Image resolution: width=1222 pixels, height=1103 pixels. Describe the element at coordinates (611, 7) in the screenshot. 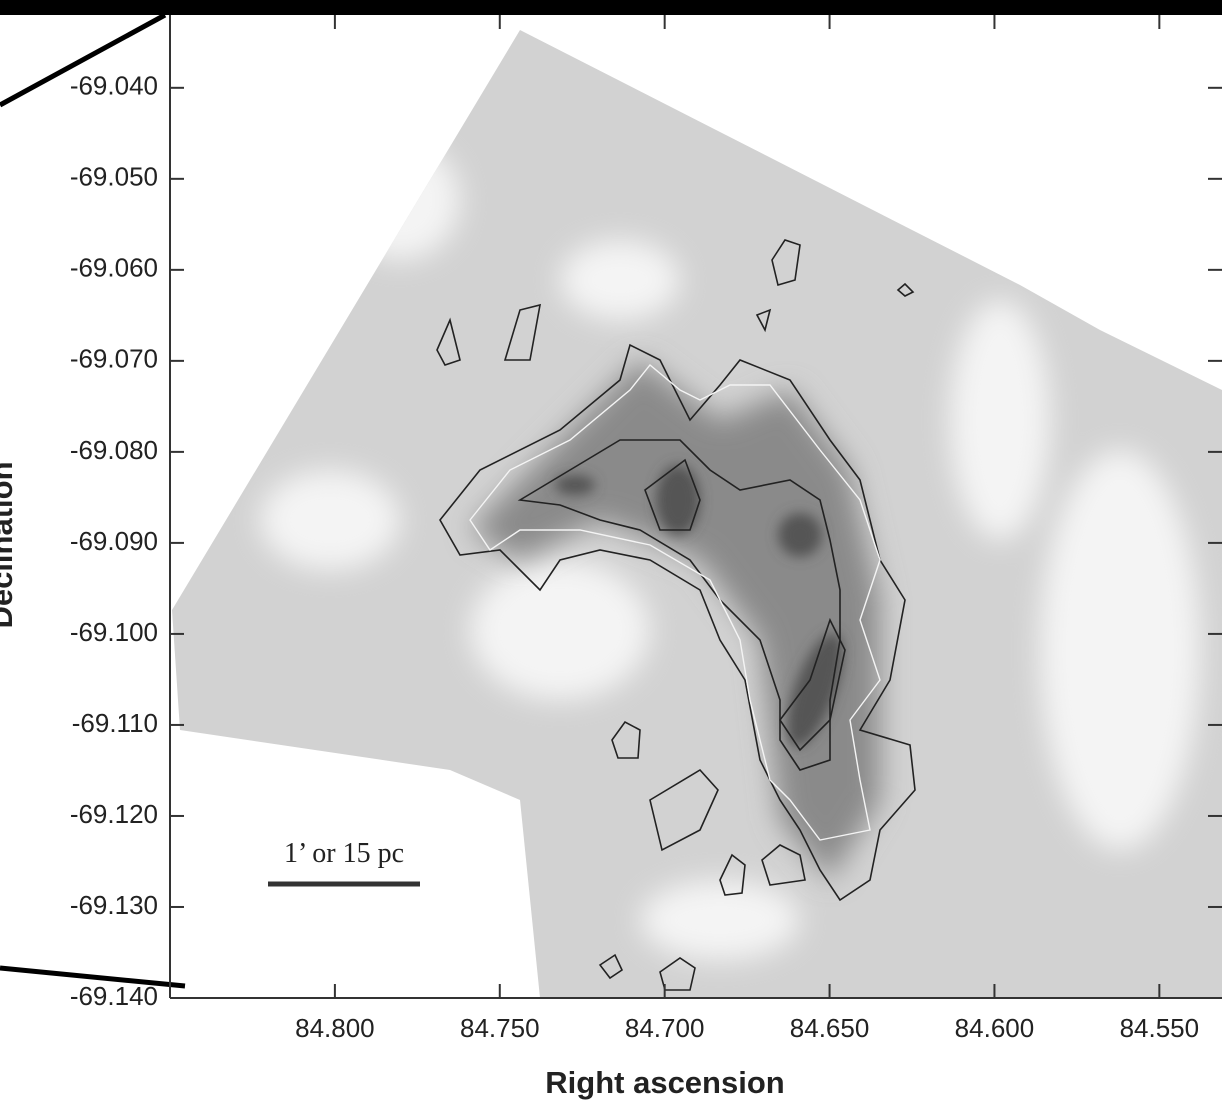

I see `top-bar` at that location.